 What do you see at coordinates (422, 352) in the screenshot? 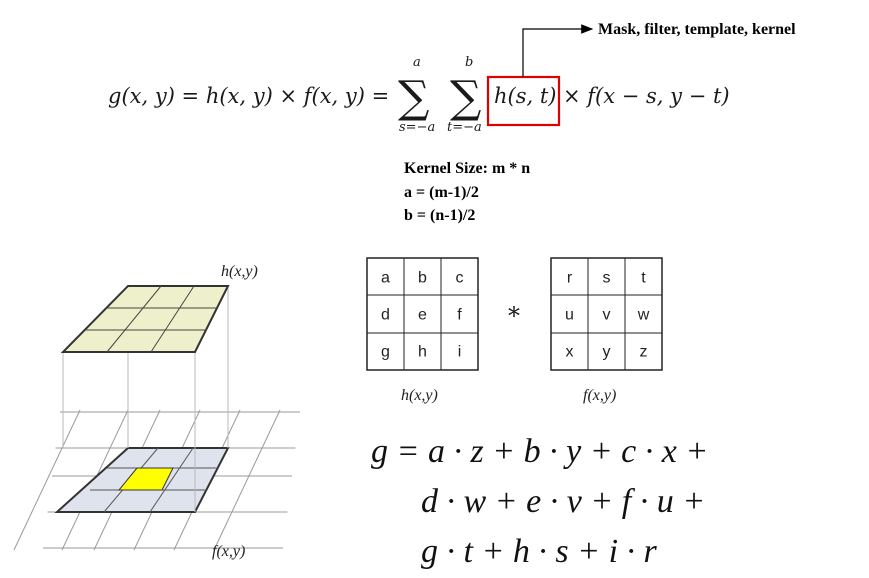
I see `matrix-h-cell-2-1: h` at bounding box center [422, 352].